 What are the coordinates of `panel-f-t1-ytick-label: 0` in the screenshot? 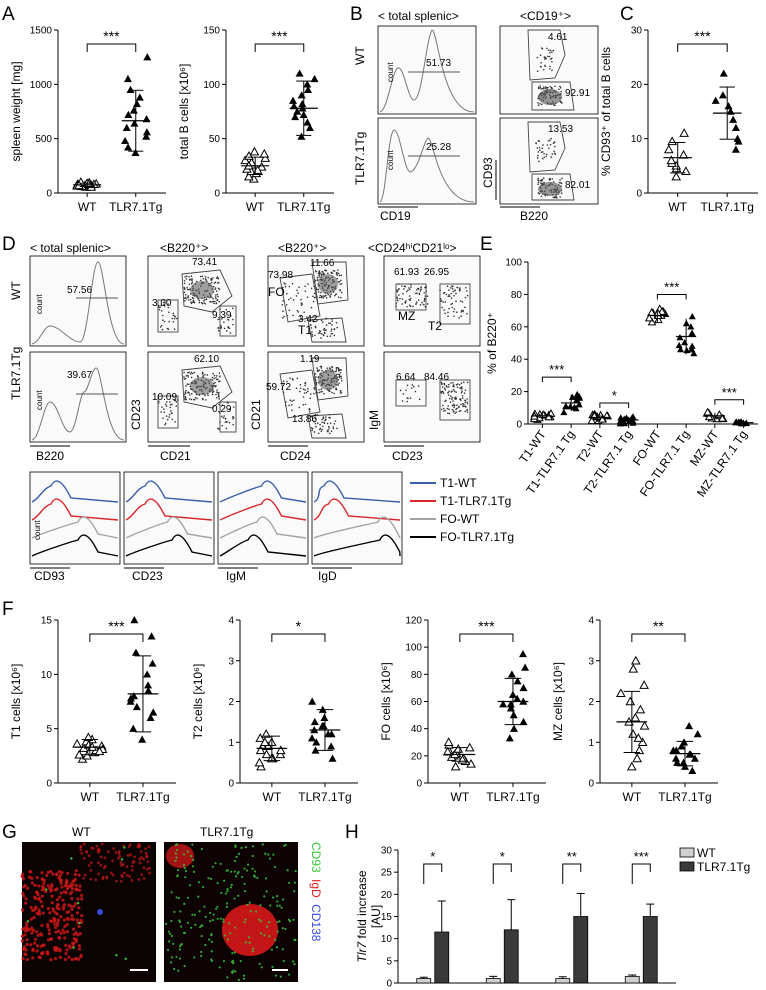 It's located at (49, 784).